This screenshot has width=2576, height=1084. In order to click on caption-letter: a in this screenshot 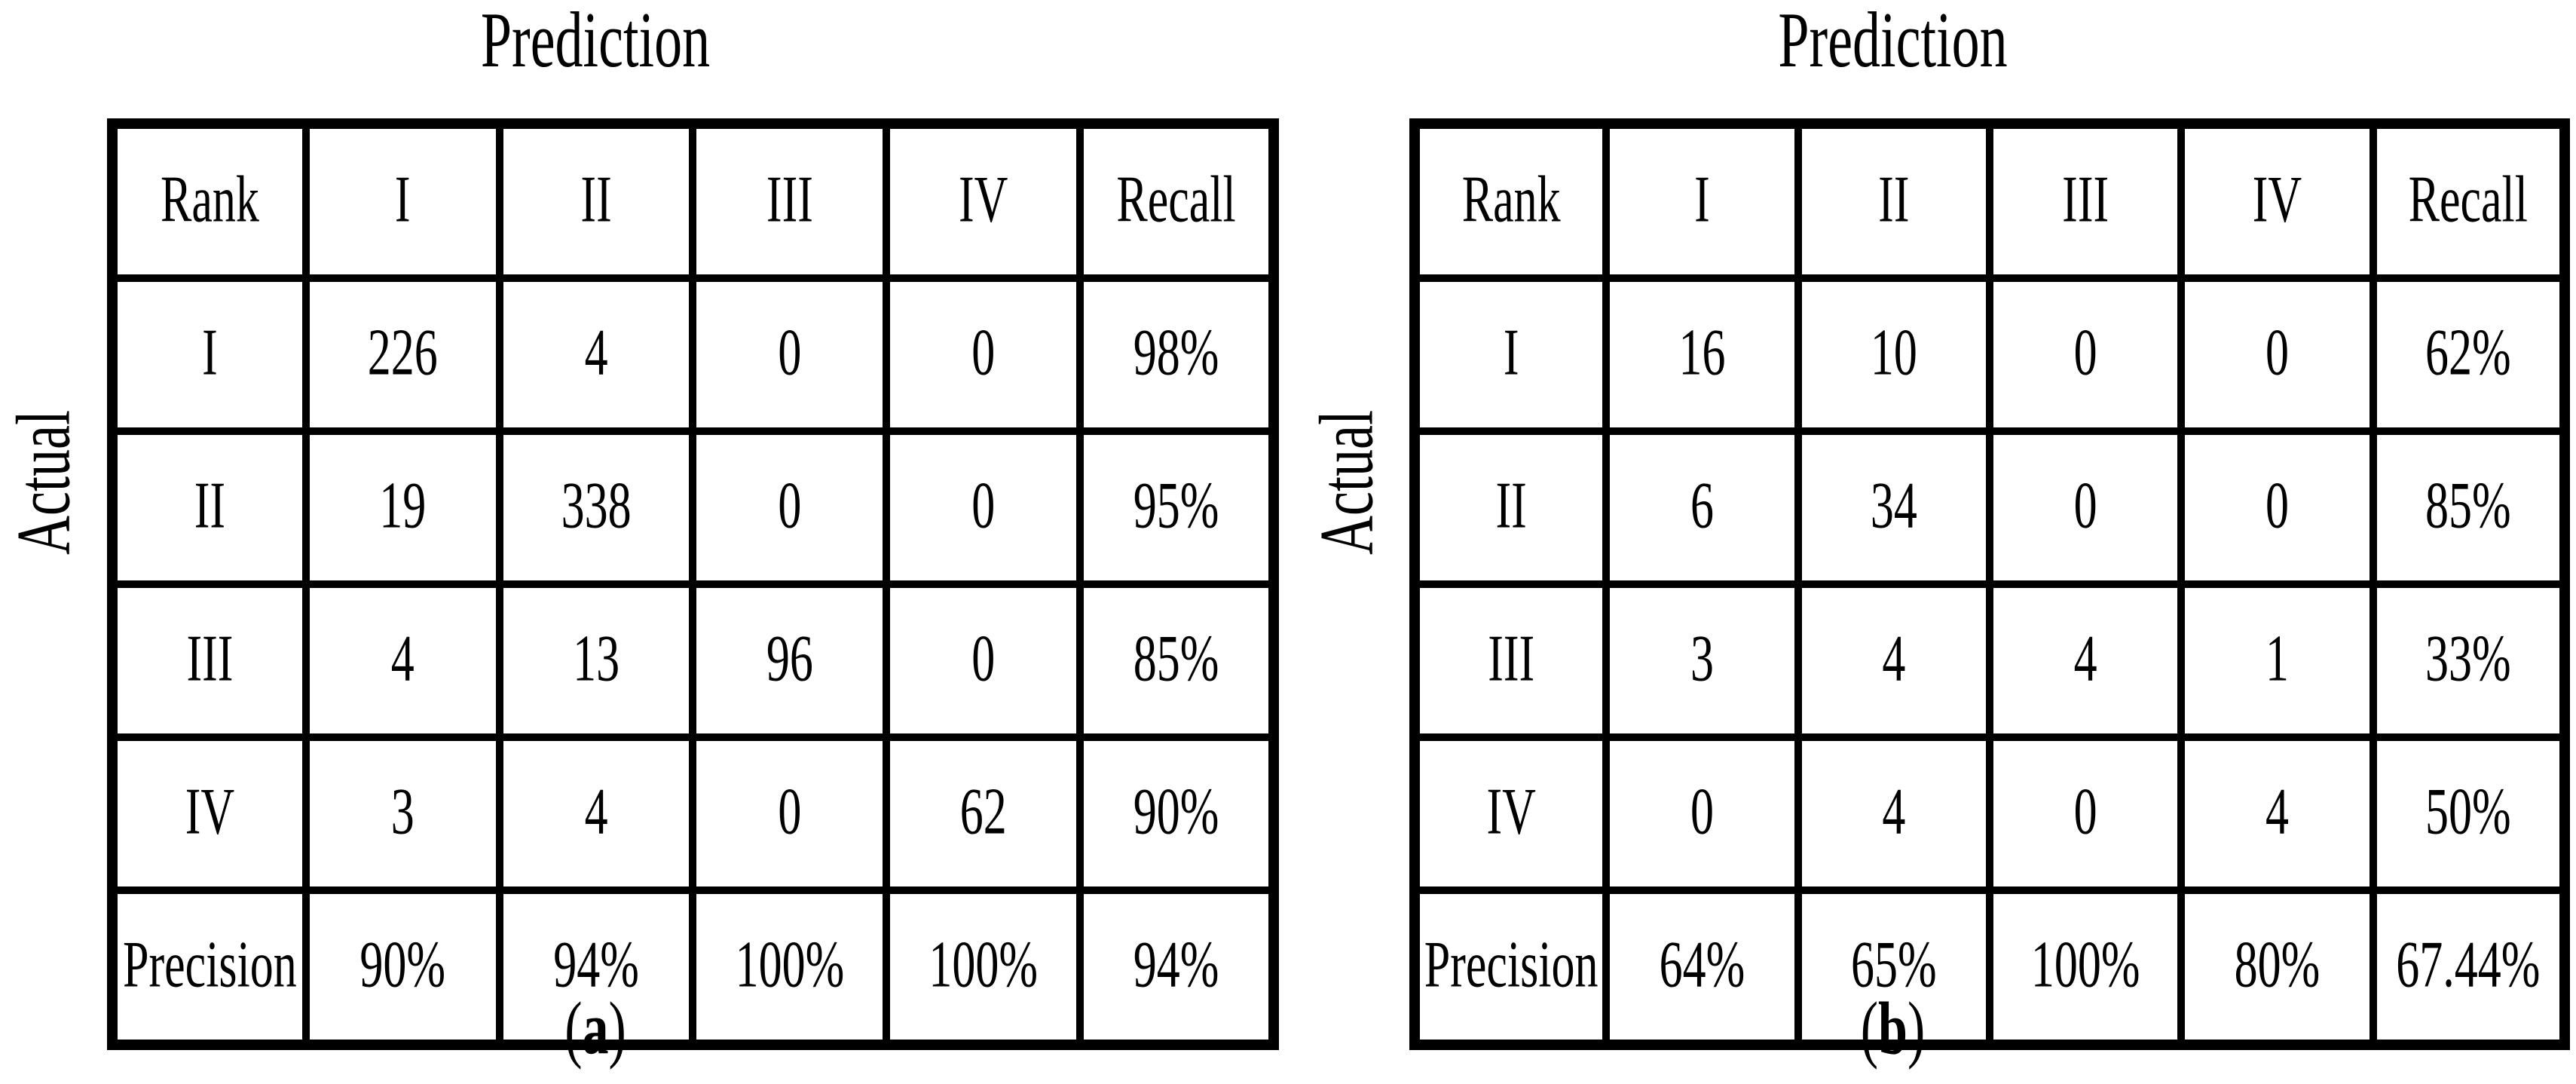, I will do `click(595, 1029)`.